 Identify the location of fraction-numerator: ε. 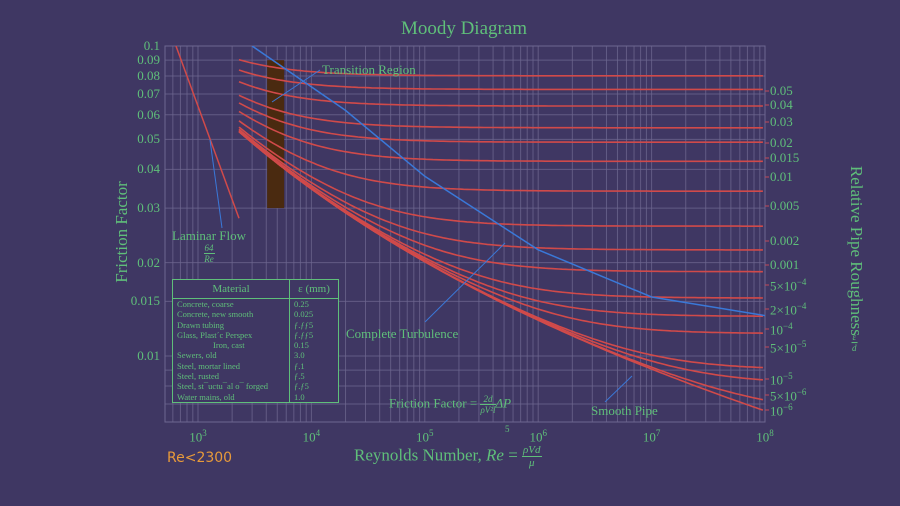
(854, 338).